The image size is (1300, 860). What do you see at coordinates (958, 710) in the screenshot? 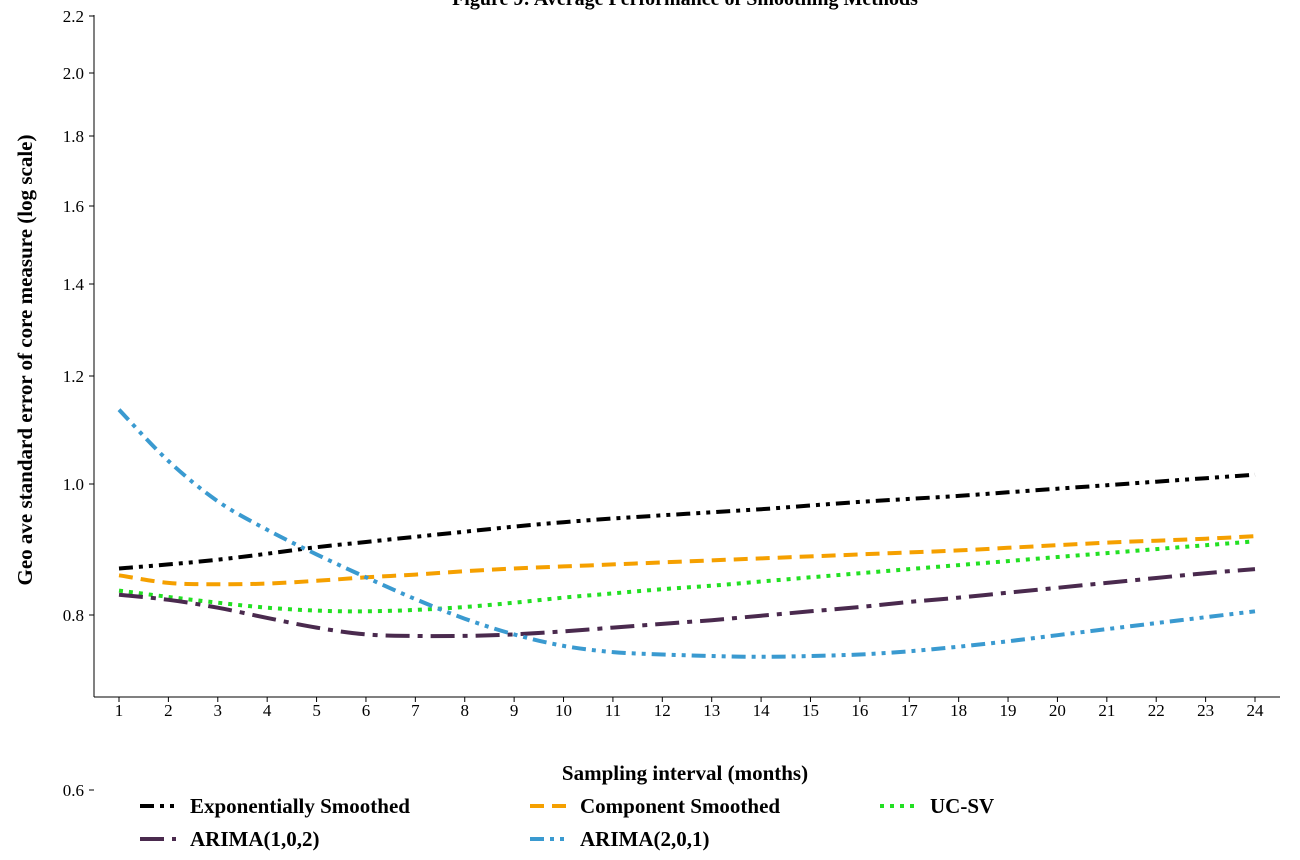
I see `x-tick-label: 18` at bounding box center [958, 710].